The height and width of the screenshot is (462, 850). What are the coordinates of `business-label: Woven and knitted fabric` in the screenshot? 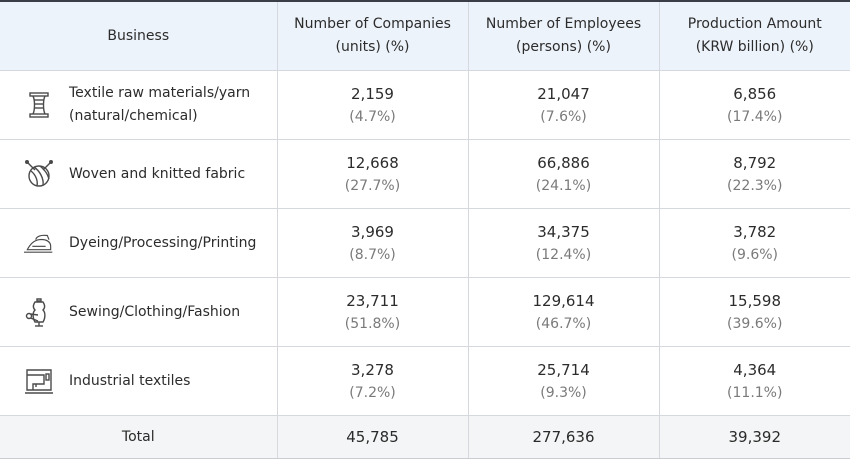 It's located at (157, 173).